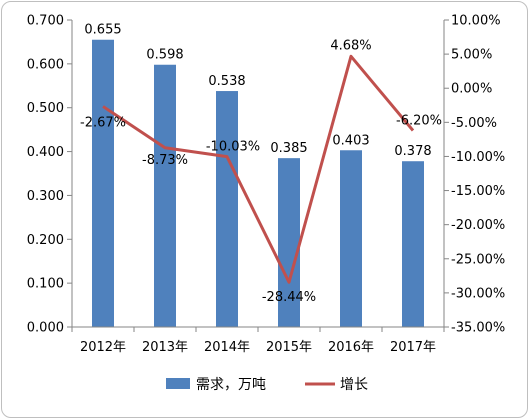 The height and width of the screenshot is (419, 529). I want to click on y-left-tick-label: 0.700, so click(45, 21).